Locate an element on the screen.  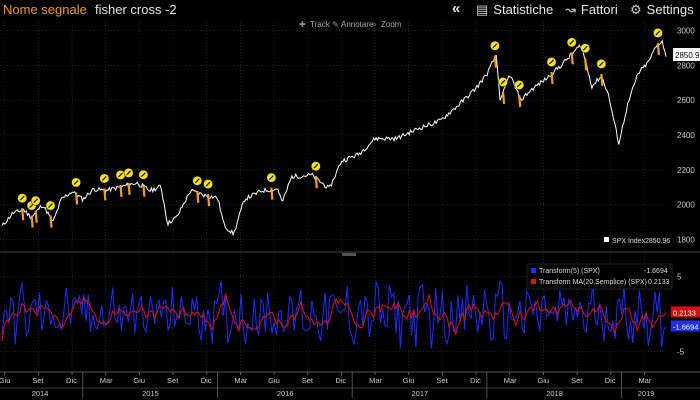
year-tick-label: 2016 is located at coordinates (285, 393).